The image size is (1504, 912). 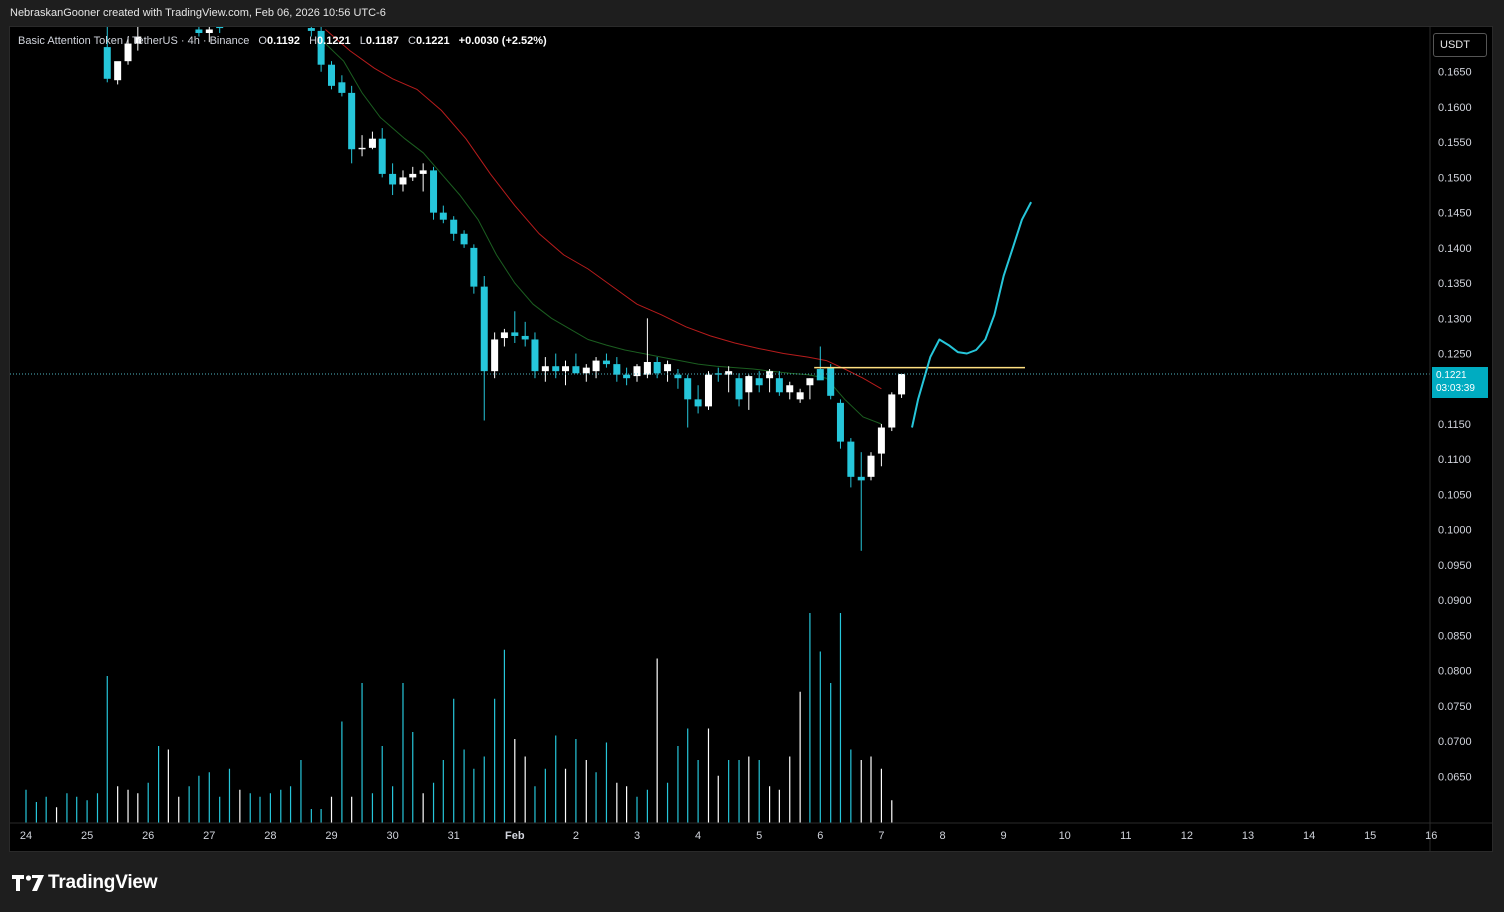 I want to click on price-tick-label: 0.0900, so click(x=1455, y=601).